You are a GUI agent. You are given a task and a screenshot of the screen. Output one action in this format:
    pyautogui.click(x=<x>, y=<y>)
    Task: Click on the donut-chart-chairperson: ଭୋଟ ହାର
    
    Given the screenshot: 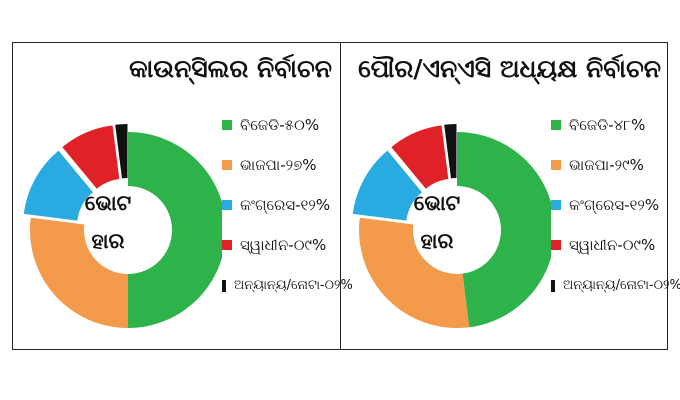 What is the action you would take?
    pyautogui.click(x=451, y=226)
    